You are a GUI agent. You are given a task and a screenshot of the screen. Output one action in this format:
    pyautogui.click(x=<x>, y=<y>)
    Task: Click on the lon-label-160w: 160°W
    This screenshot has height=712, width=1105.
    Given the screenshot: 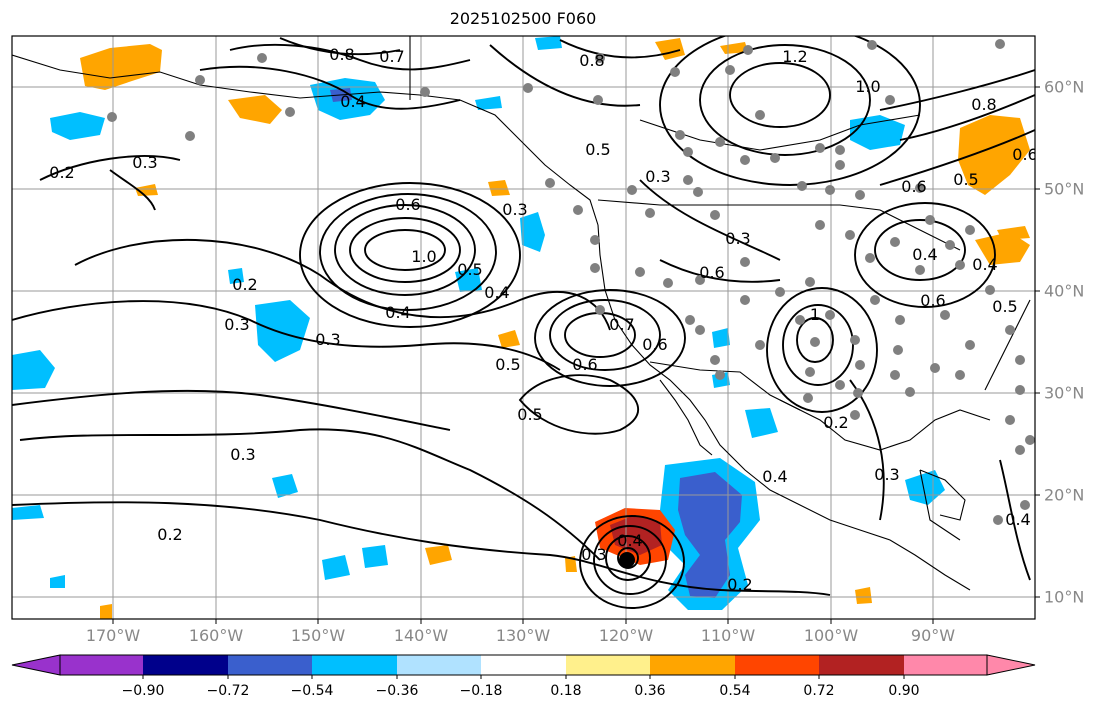 What is the action you would take?
    pyautogui.click(x=216, y=635)
    